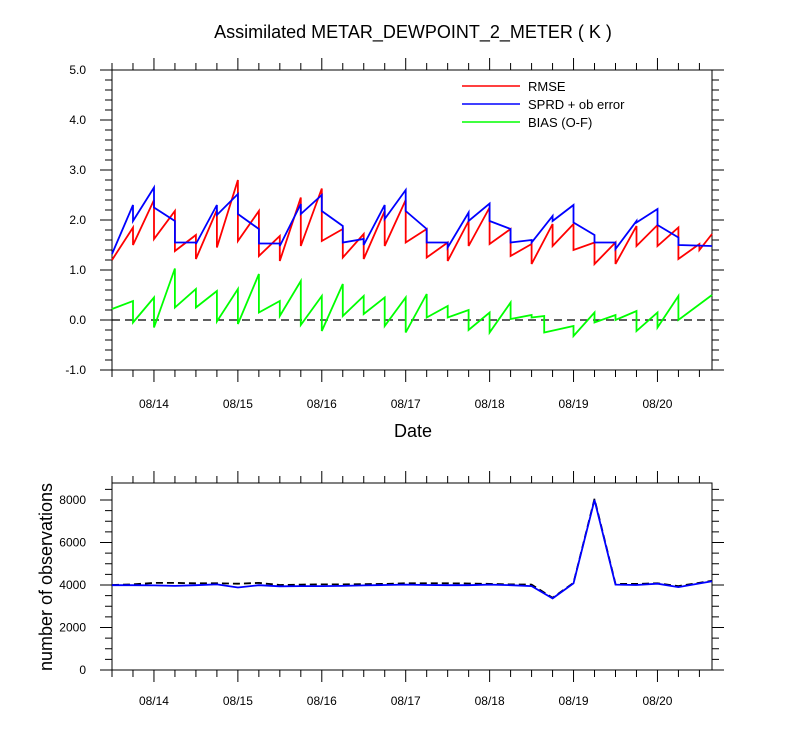  I want to click on y-tick-label: 0, so click(82, 670).